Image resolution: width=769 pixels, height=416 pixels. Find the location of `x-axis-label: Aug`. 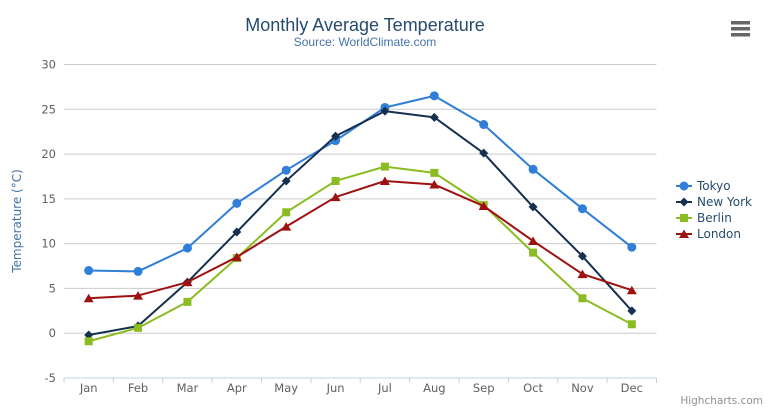

x-axis-label: Aug is located at coordinates (434, 388).